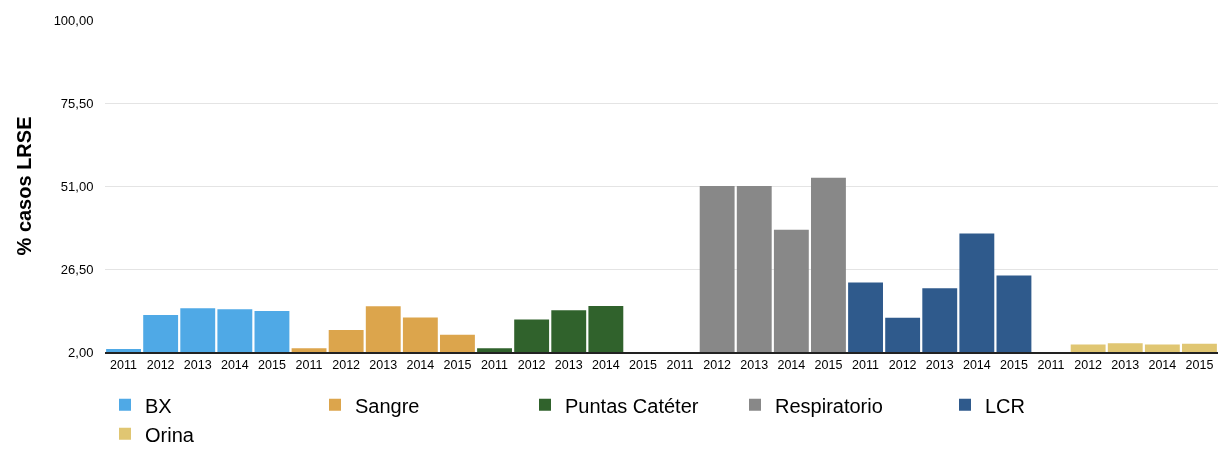 The width and height of the screenshot is (1222, 457). What do you see at coordinates (170, 434) in the screenshot?
I see `legend-label: Orina` at bounding box center [170, 434].